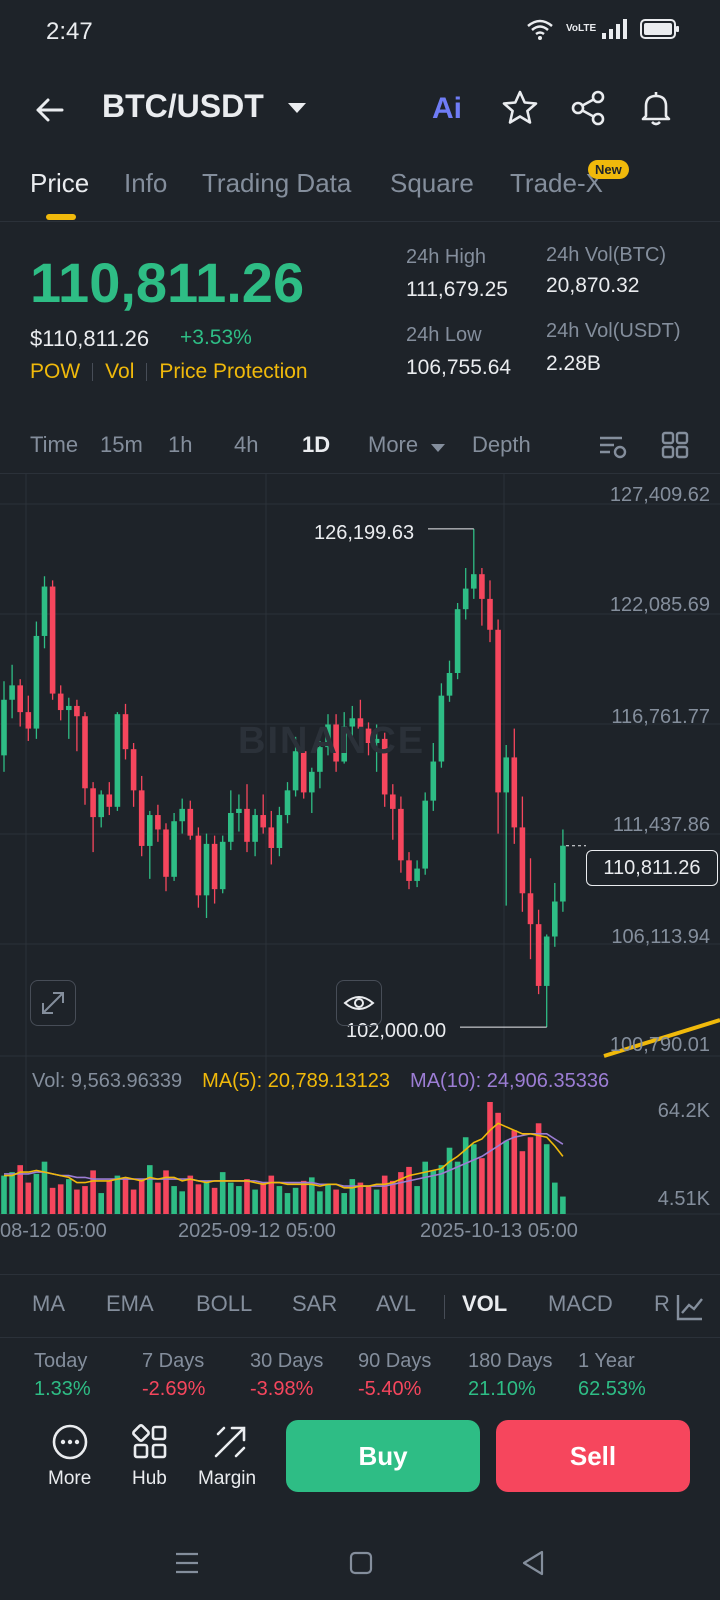  What do you see at coordinates (444, 1307) in the screenshot?
I see `indicator-divider` at bounding box center [444, 1307].